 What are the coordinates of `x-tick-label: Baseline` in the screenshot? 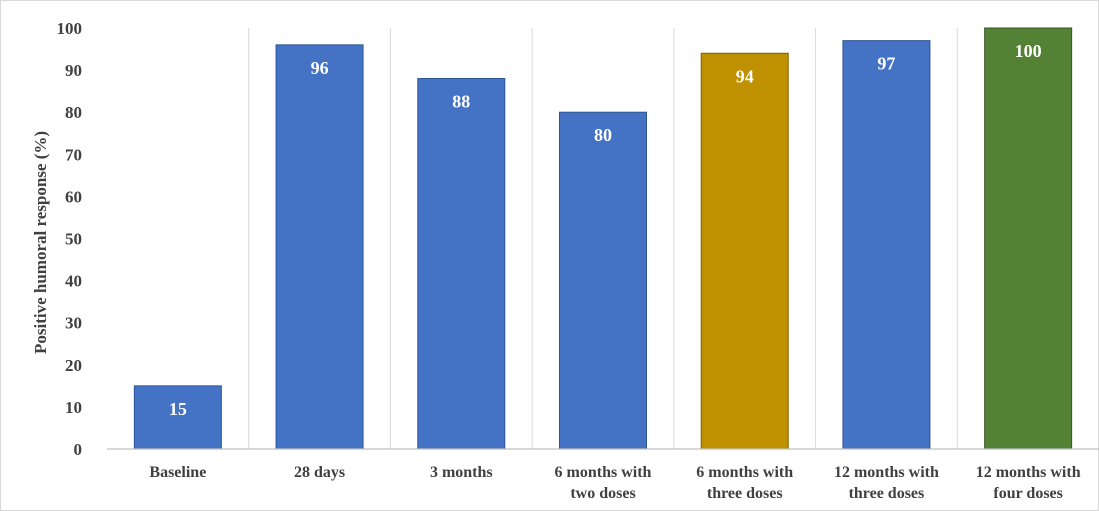 It's located at (177, 472).